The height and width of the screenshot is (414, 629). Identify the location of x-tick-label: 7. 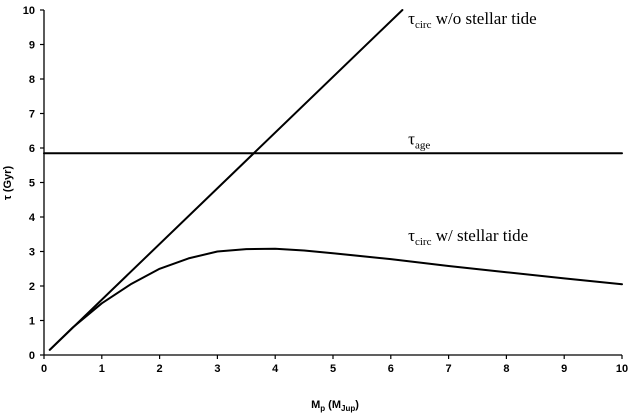
(449, 369).